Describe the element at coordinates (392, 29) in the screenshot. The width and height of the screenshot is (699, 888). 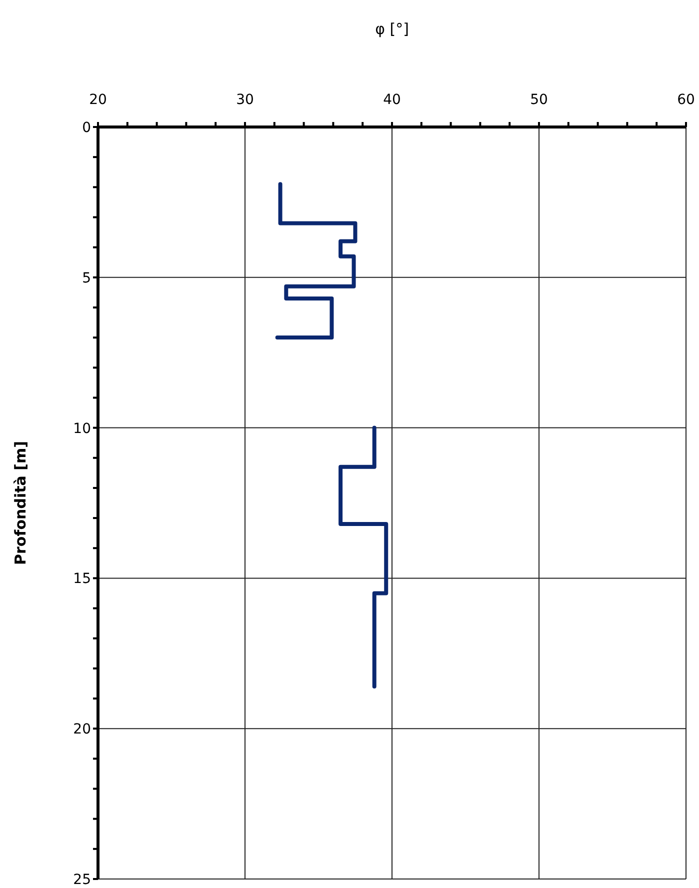
I see `x-axis-title: φ [°]` at that location.